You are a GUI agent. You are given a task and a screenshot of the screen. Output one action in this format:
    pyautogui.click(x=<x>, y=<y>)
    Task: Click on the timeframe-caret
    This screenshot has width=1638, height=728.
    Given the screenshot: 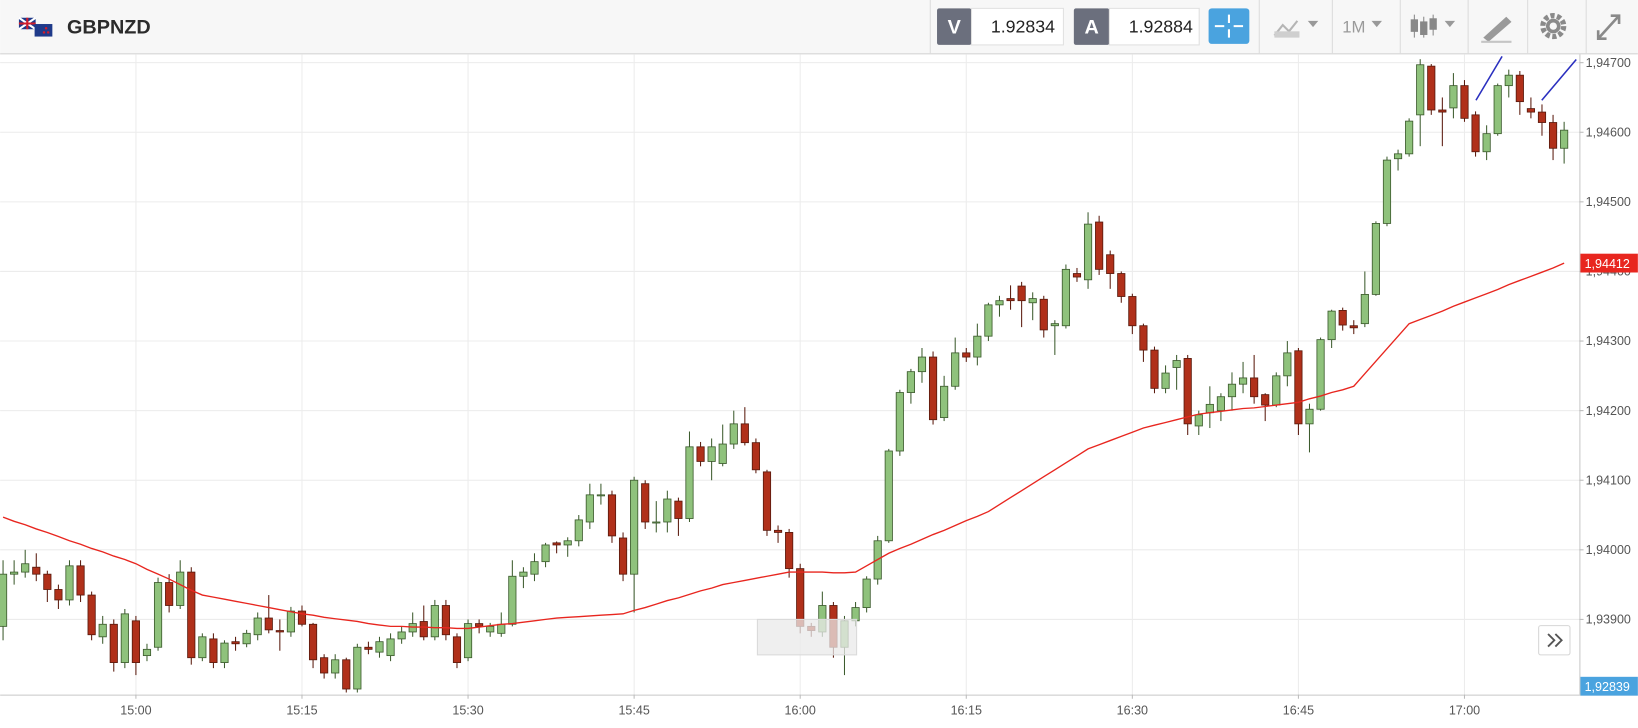 What is the action you would take?
    pyautogui.click(x=1376, y=24)
    